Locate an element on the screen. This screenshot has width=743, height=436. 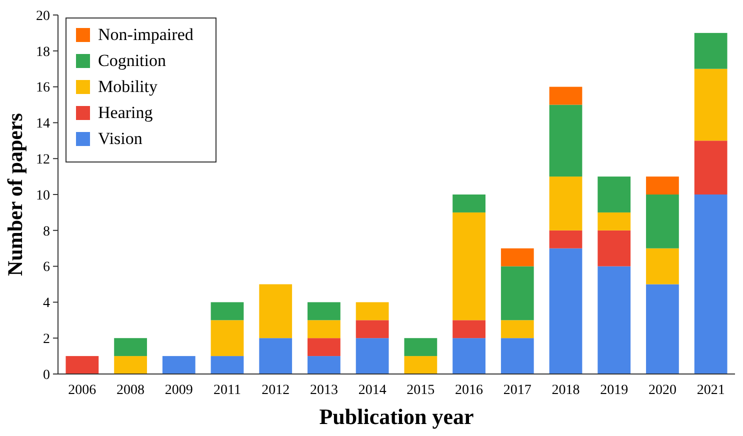
x-tick-label: 2015 is located at coordinates (420, 390).